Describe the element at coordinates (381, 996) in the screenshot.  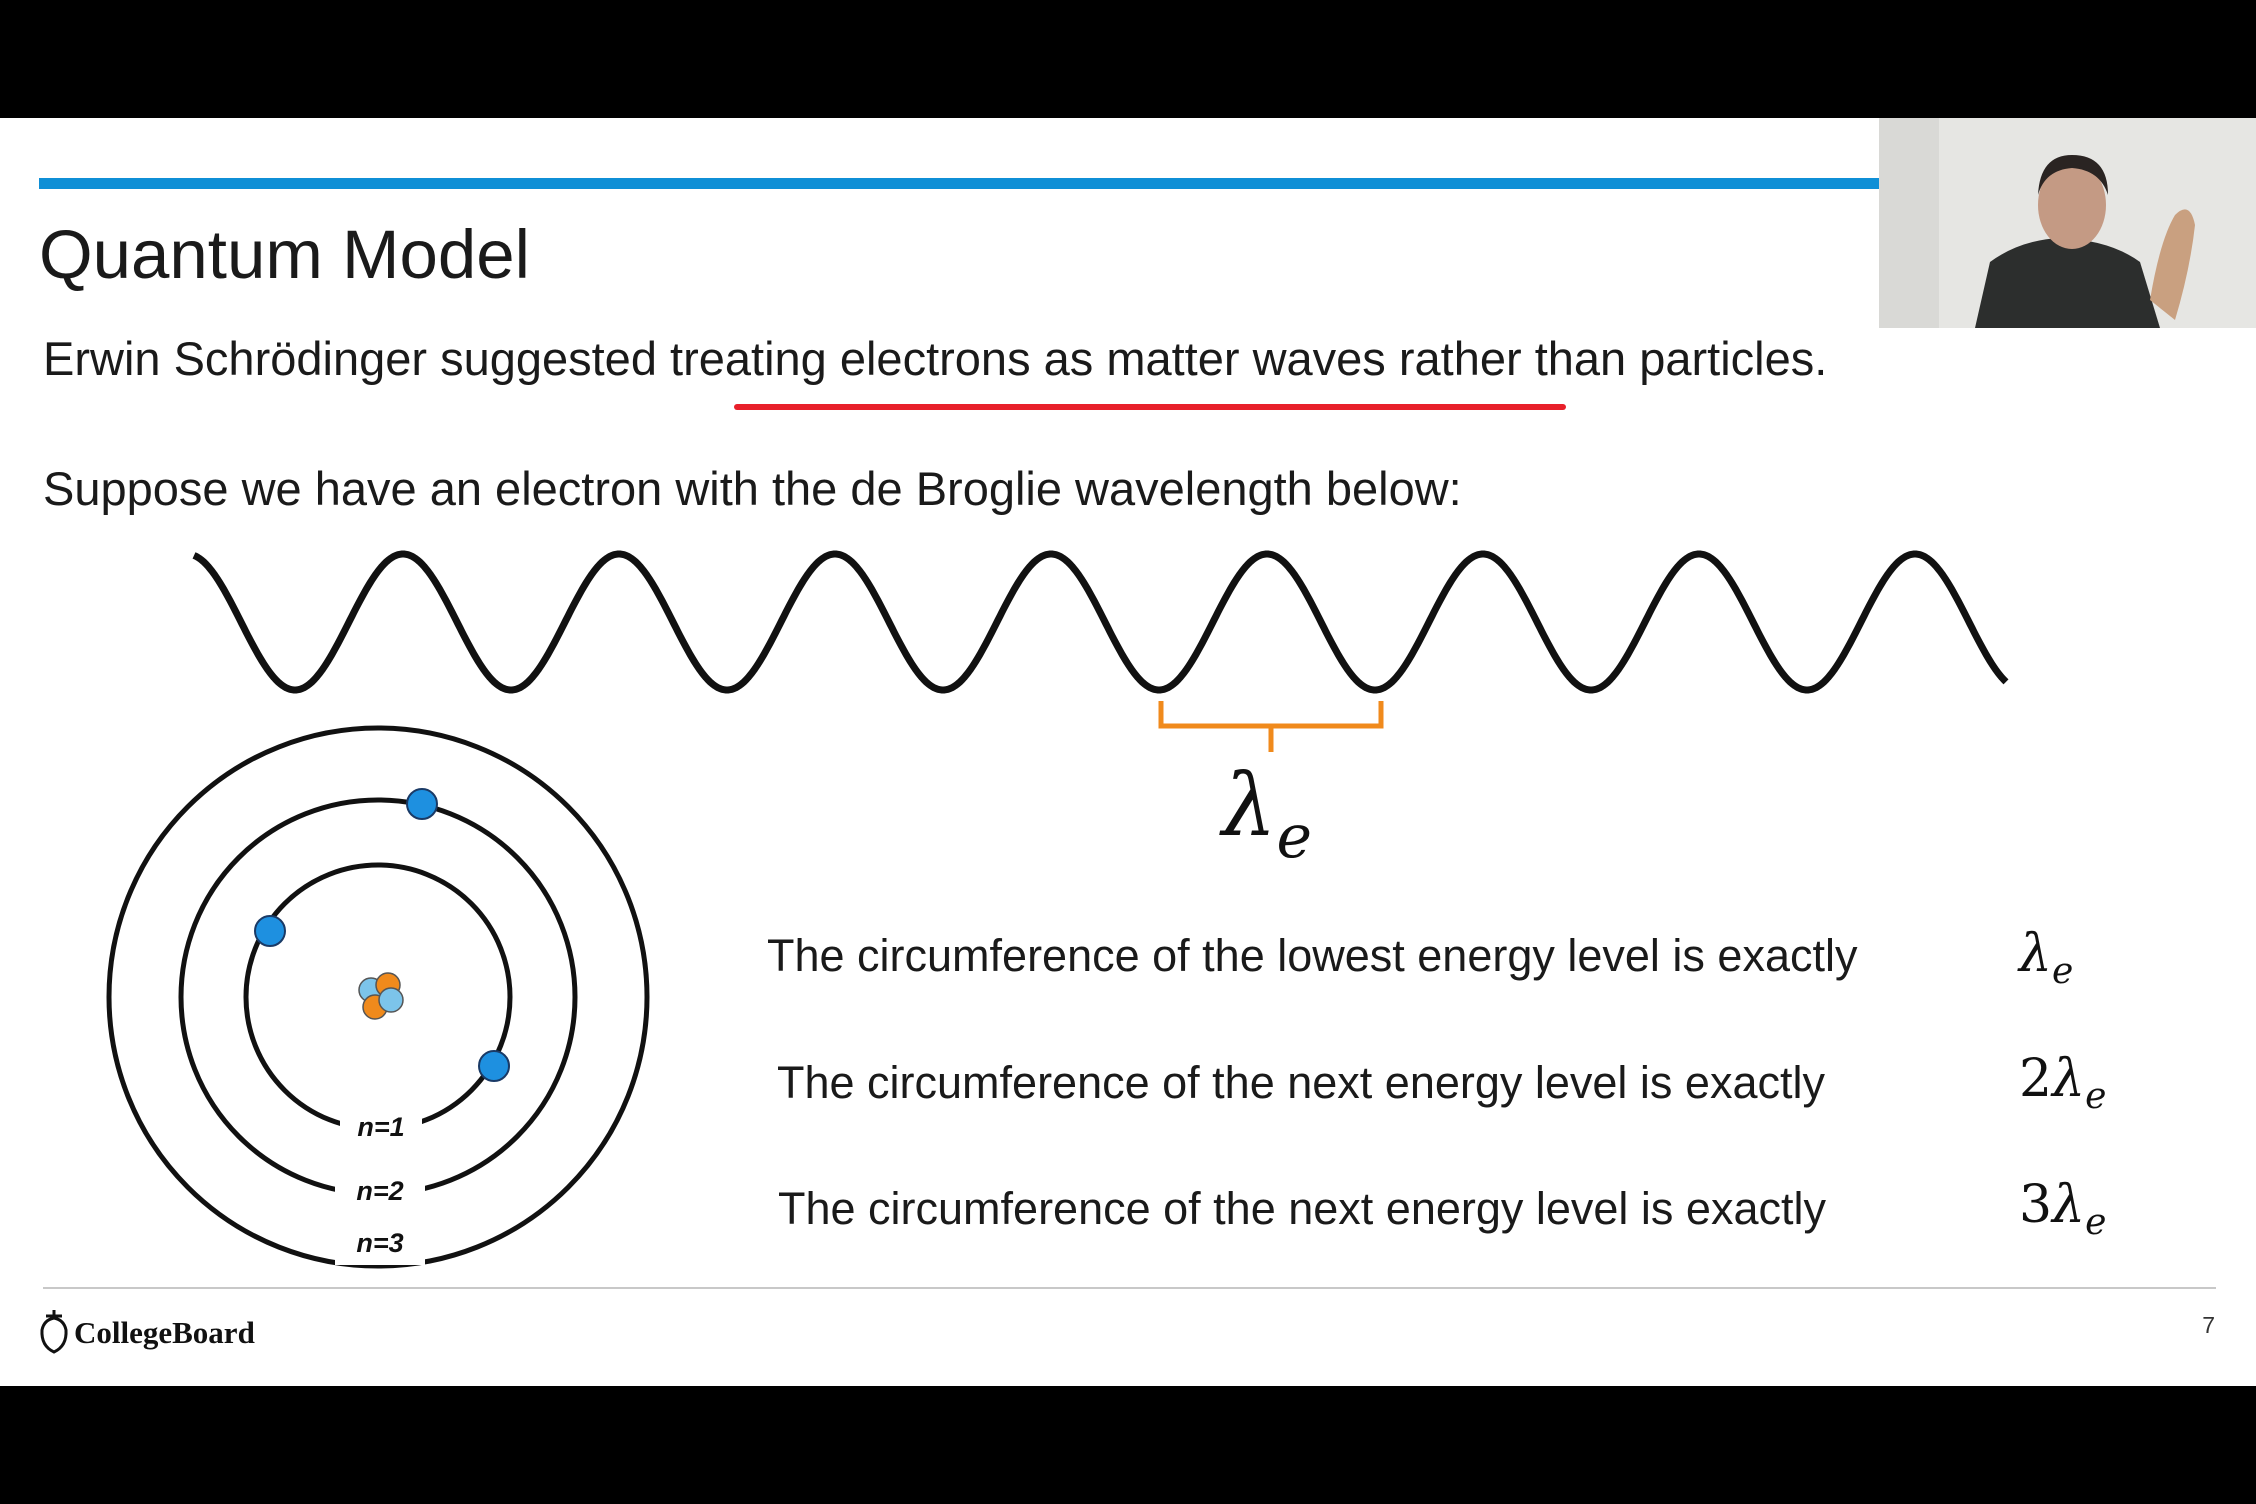
I see `nucleus` at that location.